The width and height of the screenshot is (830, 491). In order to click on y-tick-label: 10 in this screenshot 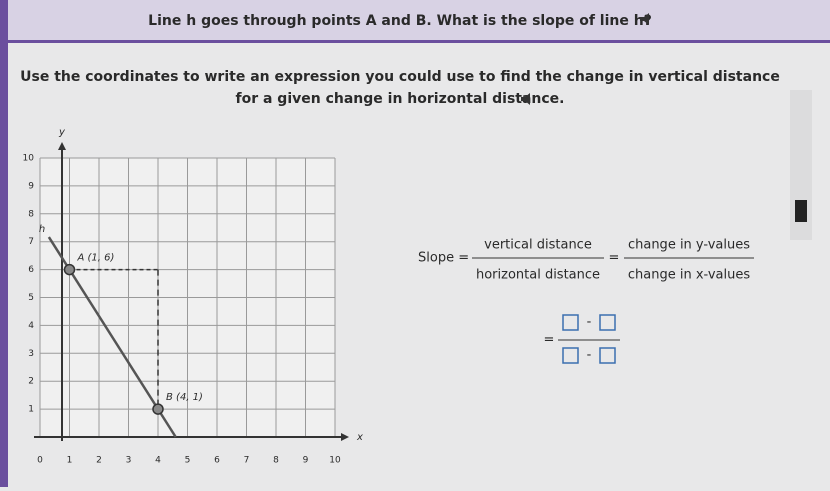, I will do `click(29, 159)`.